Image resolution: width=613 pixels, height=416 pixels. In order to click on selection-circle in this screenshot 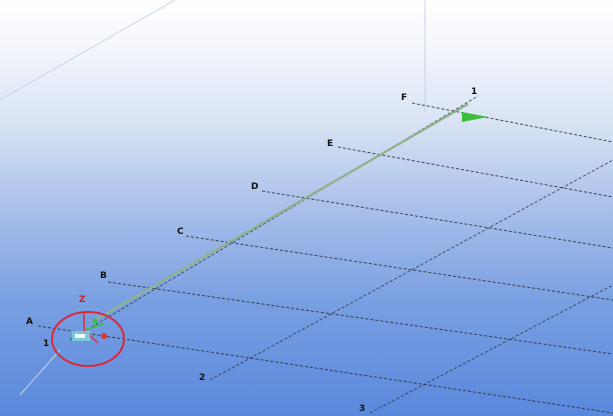, I will do `click(88, 339)`.